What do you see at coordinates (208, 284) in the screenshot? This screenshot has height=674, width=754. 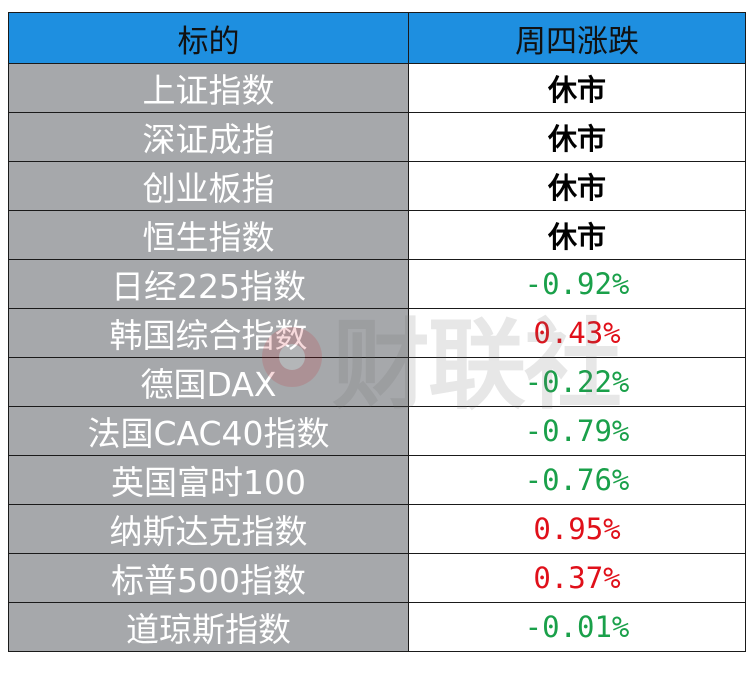 I see `instrument-name: 日经225指数` at bounding box center [208, 284].